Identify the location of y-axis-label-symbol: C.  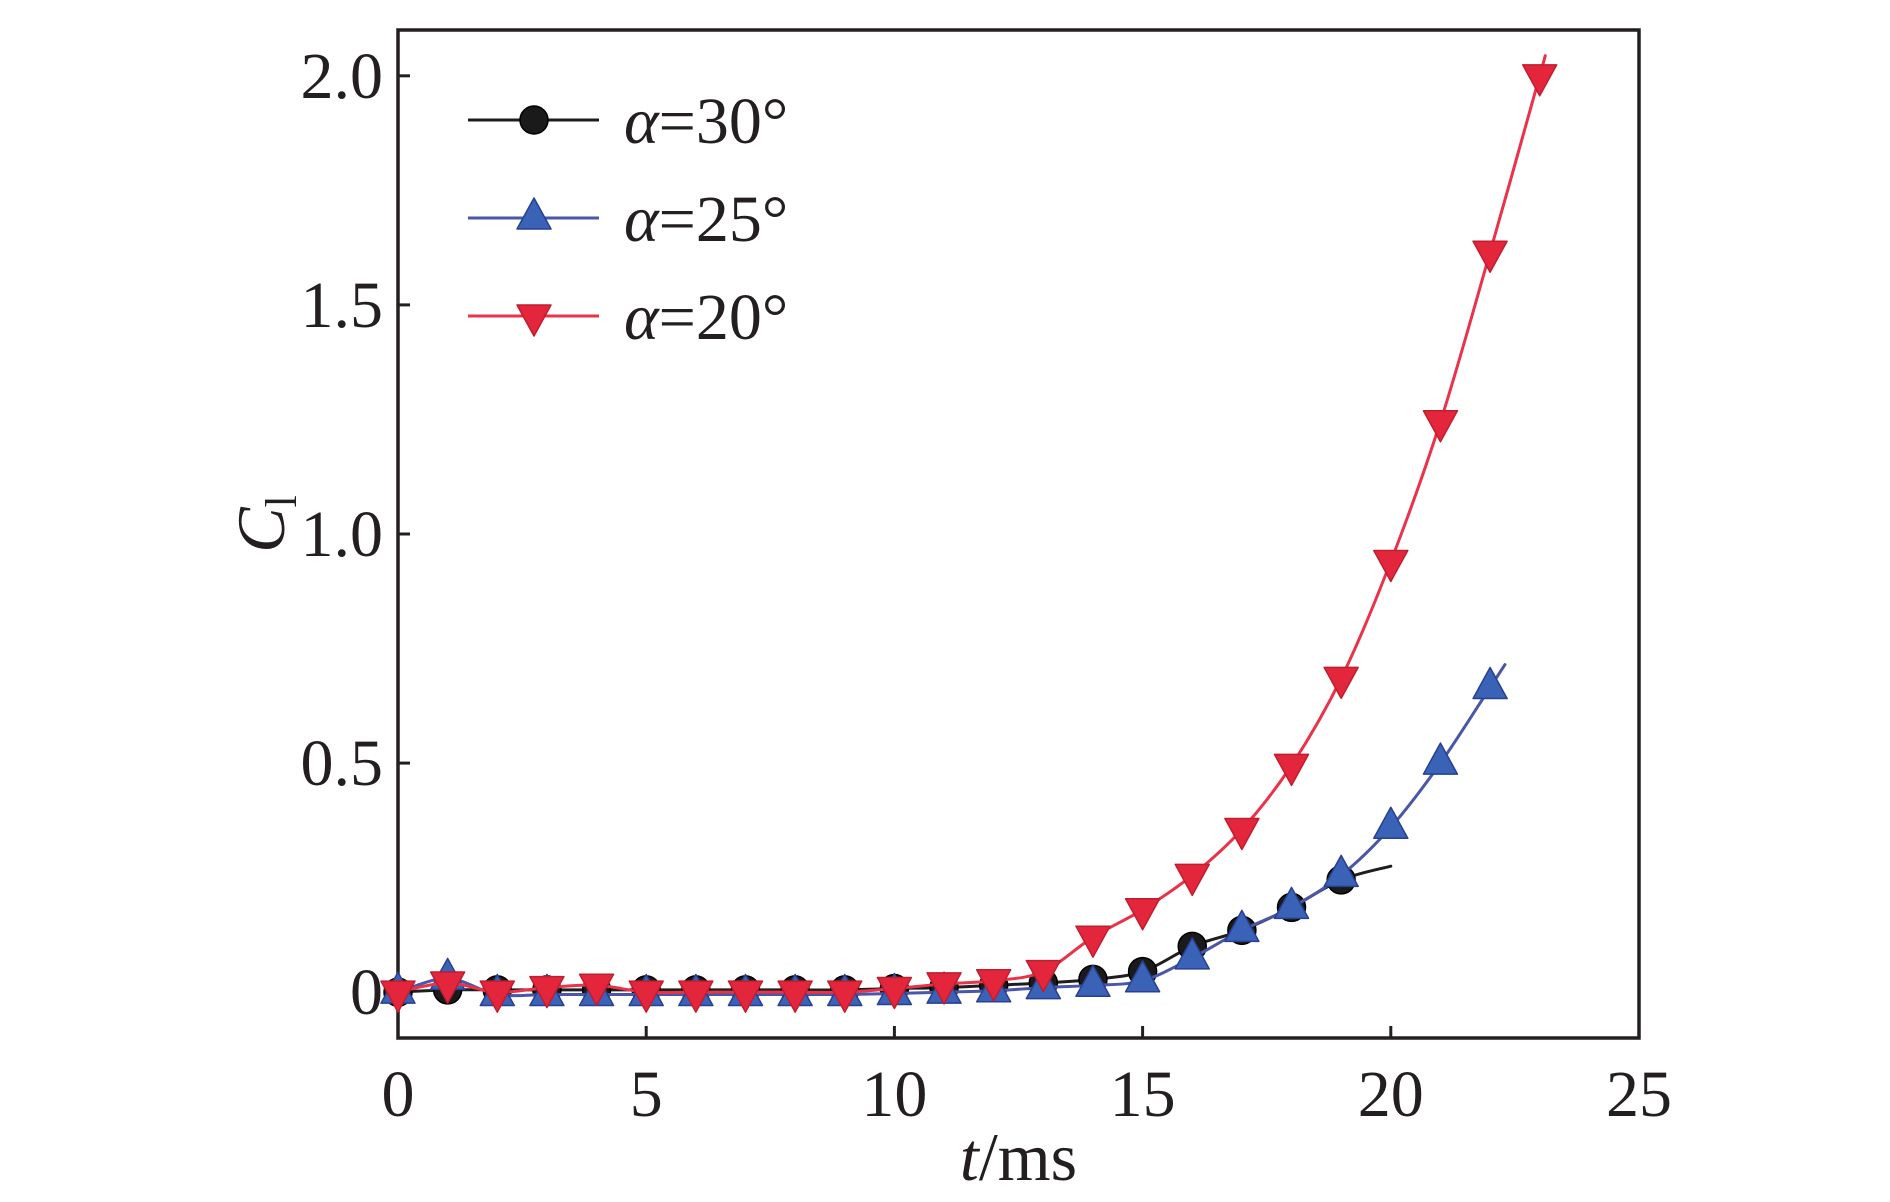
(261, 530).